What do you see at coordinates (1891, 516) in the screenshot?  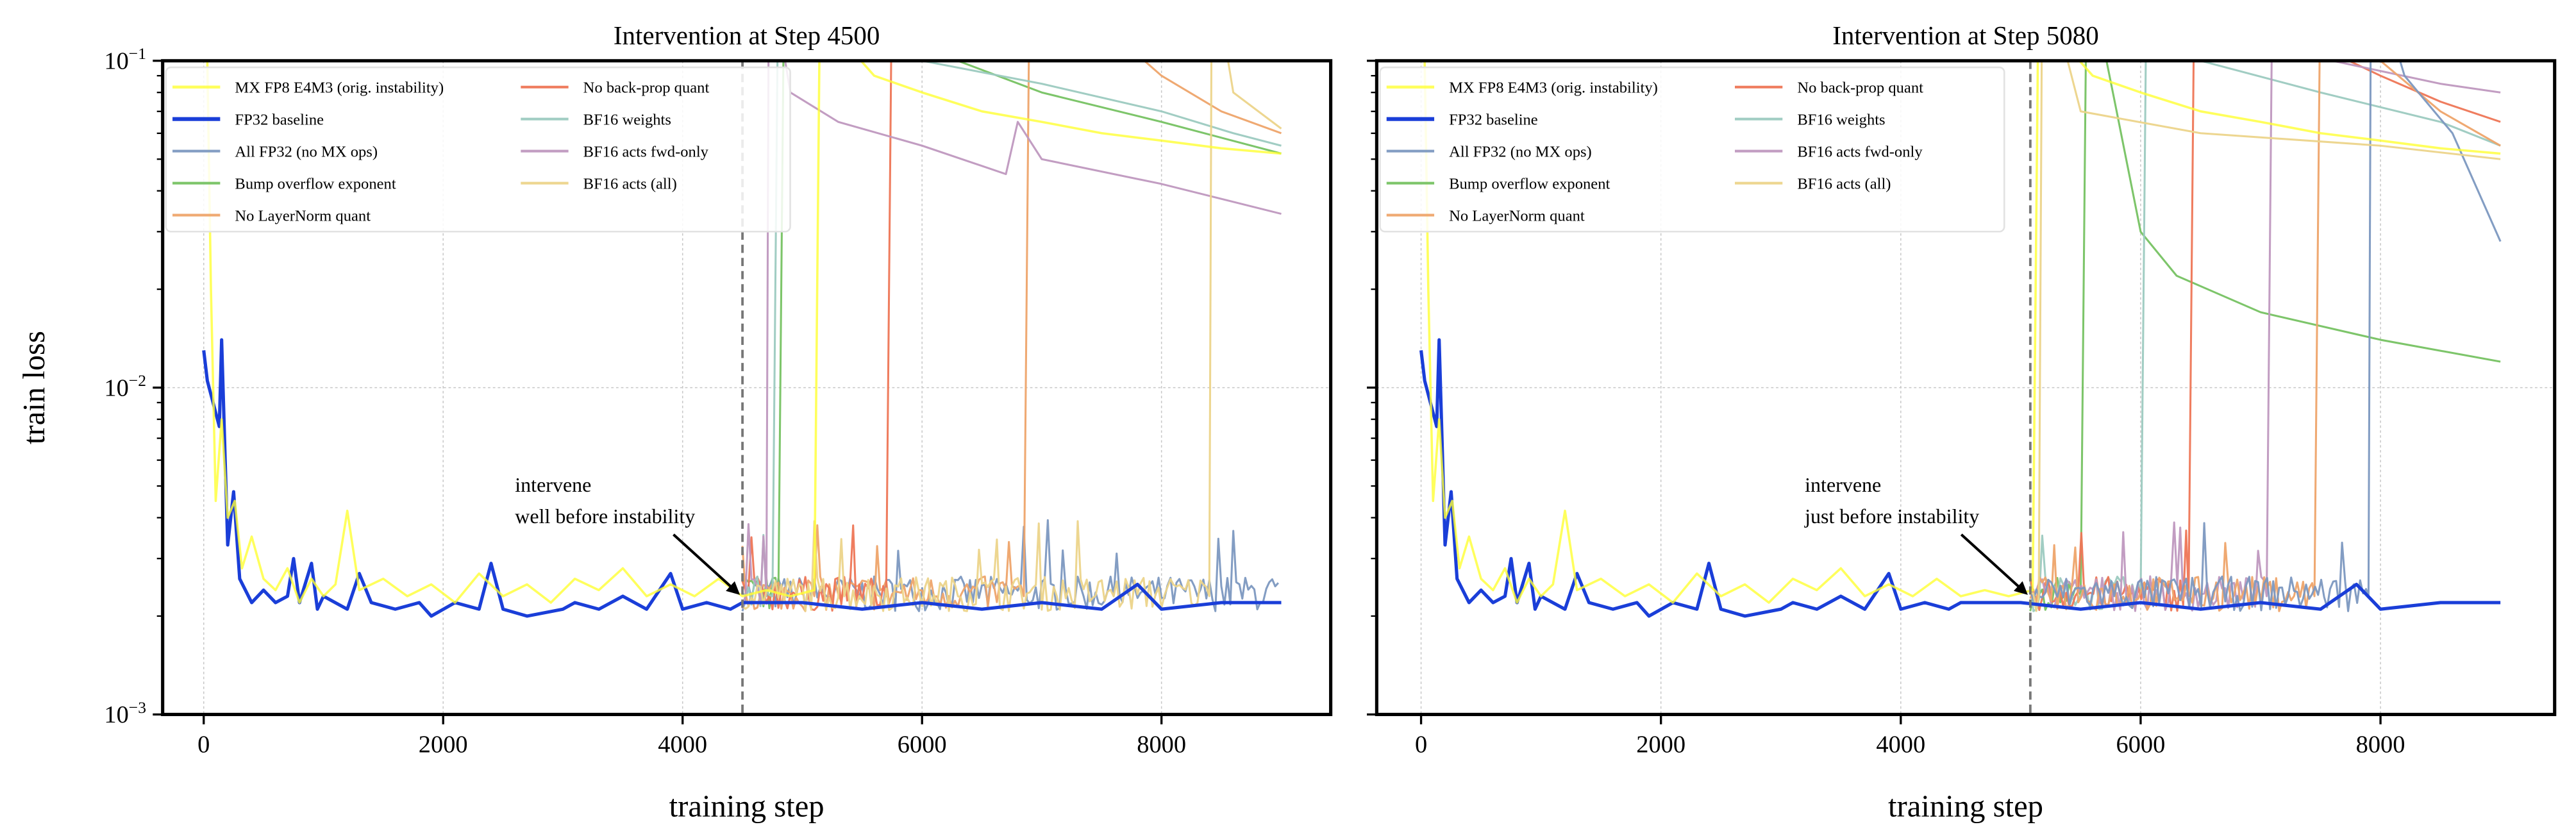 I see `annotation-line2: just before instability` at bounding box center [1891, 516].